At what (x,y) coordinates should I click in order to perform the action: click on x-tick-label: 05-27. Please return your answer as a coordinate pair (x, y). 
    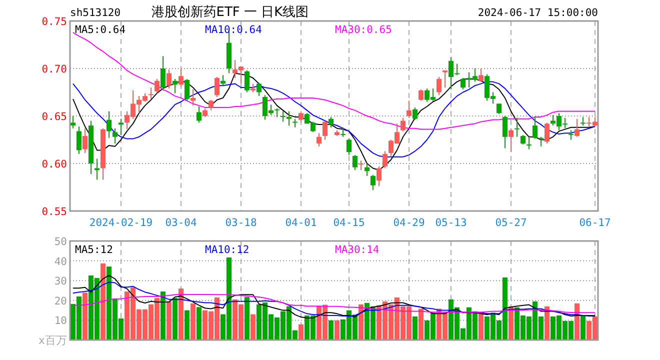
    Looking at the image, I should click on (511, 223).